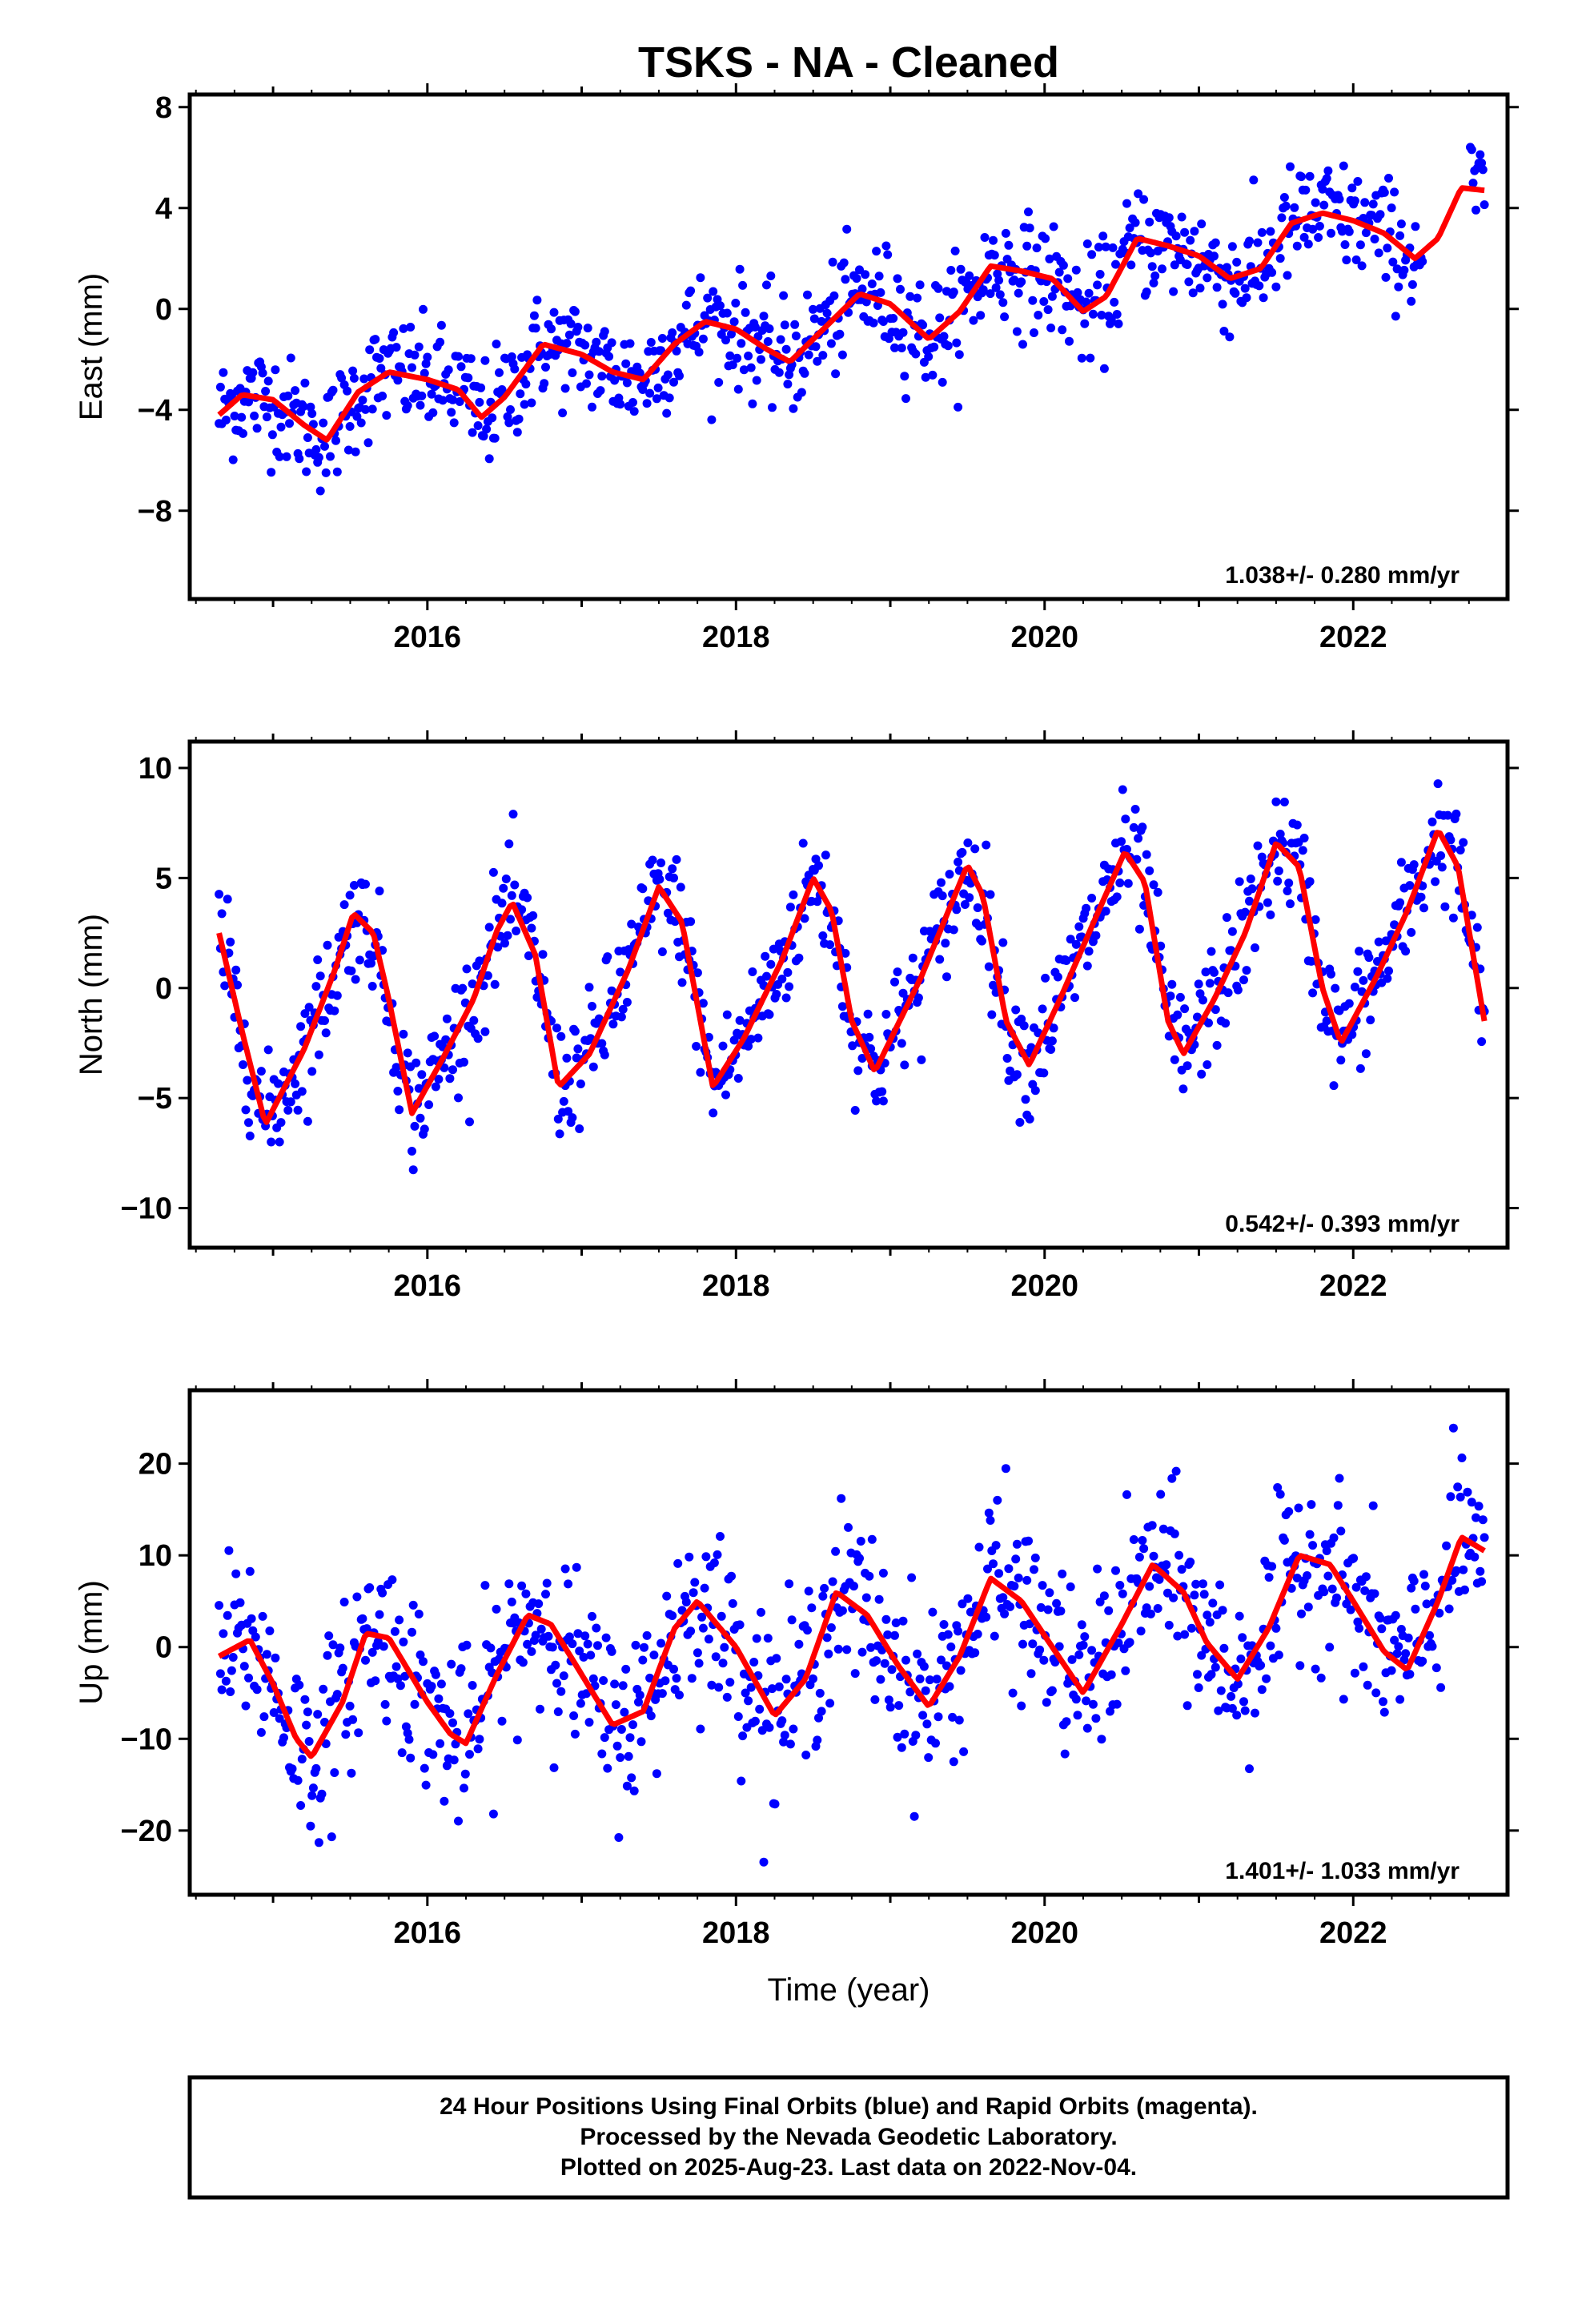  I want to click on east-y-axis-label: East (mm), so click(91, 346).